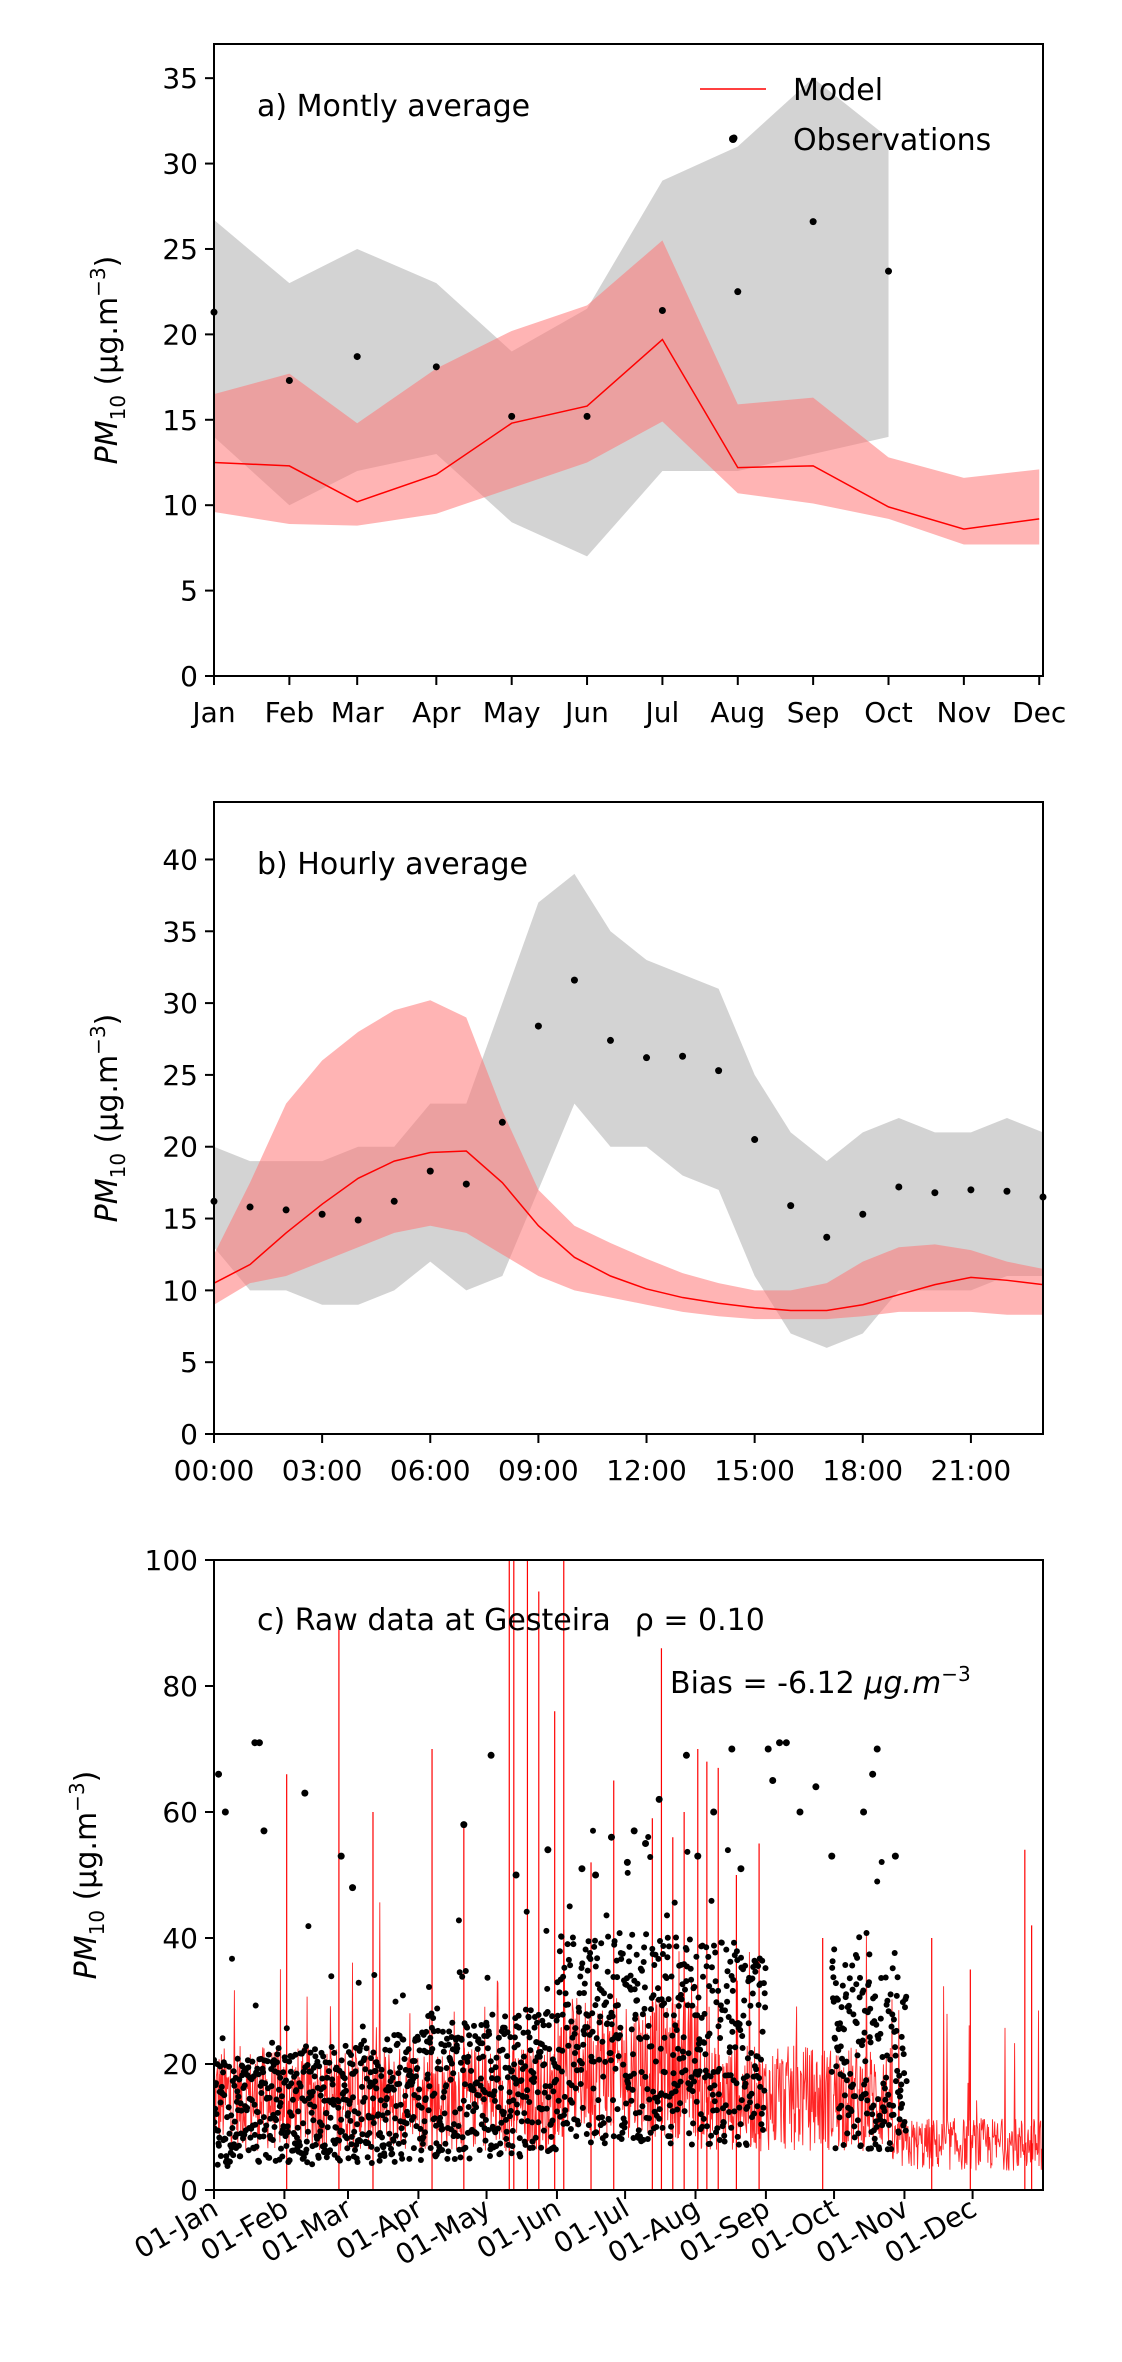 The width and height of the screenshot is (1122, 2362). Describe the element at coordinates (180, 931) in the screenshot. I see `y-tick-label: 35` at that location.